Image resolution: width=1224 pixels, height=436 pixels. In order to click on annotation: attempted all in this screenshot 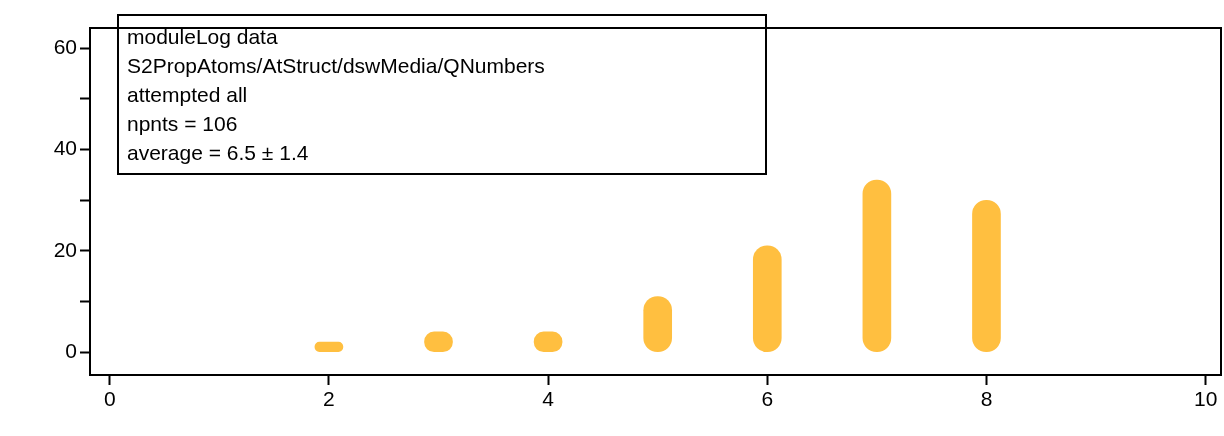, I will do `click(188, 95)`.